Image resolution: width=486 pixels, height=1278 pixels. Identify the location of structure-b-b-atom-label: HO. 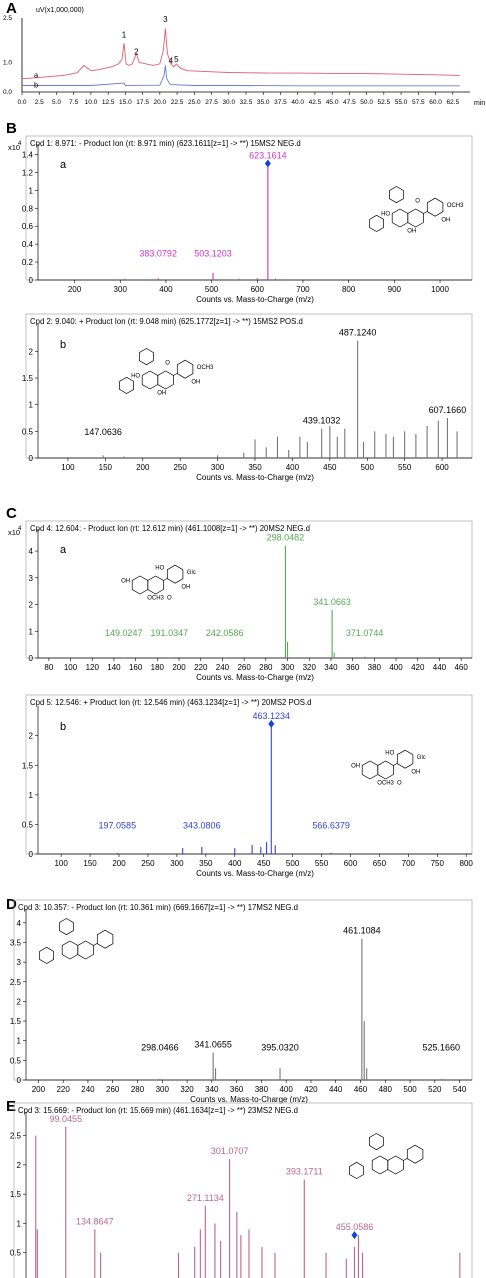
(135, 376).